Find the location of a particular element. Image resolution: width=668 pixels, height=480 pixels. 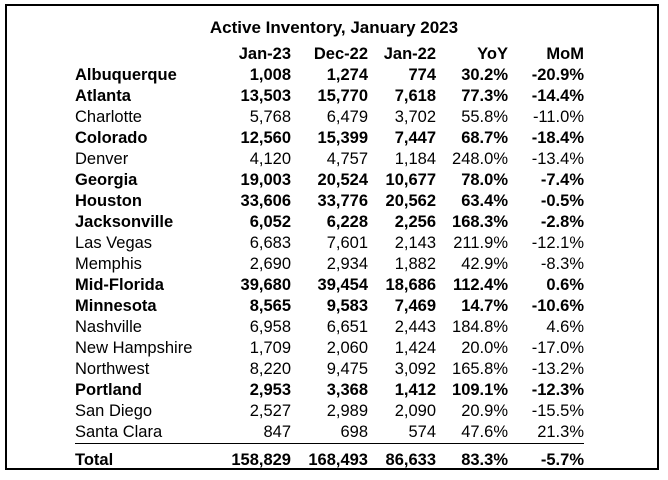

table-row: Albuquerque 1,008 1,274 774 30.2% -20.9% is located at coordinates (329, 75).